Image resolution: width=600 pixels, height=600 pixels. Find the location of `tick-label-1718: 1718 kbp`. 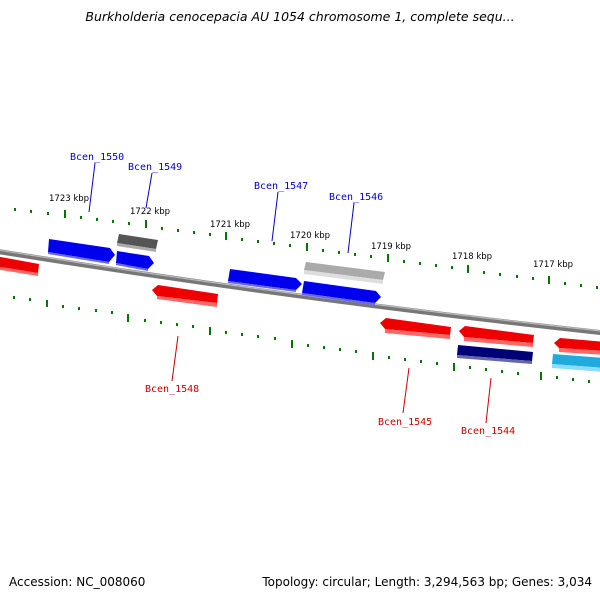

tick-label-1718: 1718 kbp is located at coordinates (472, 257).